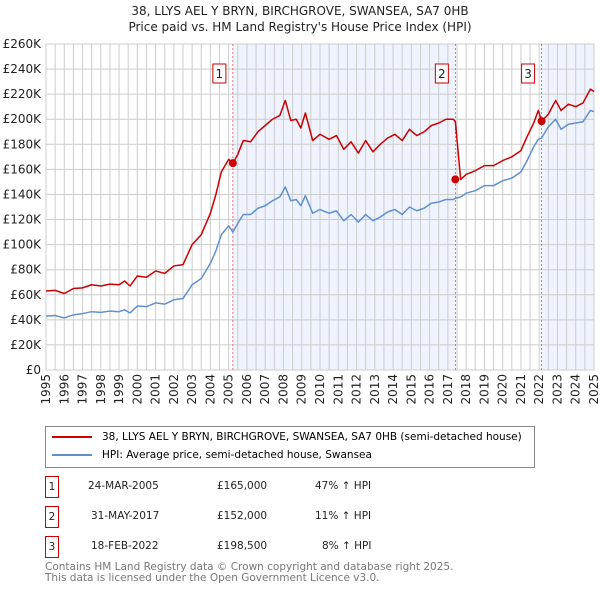 This screenshot has height=590, width=600. I want to click on x-tick-label: 2019, so click(484, 389).